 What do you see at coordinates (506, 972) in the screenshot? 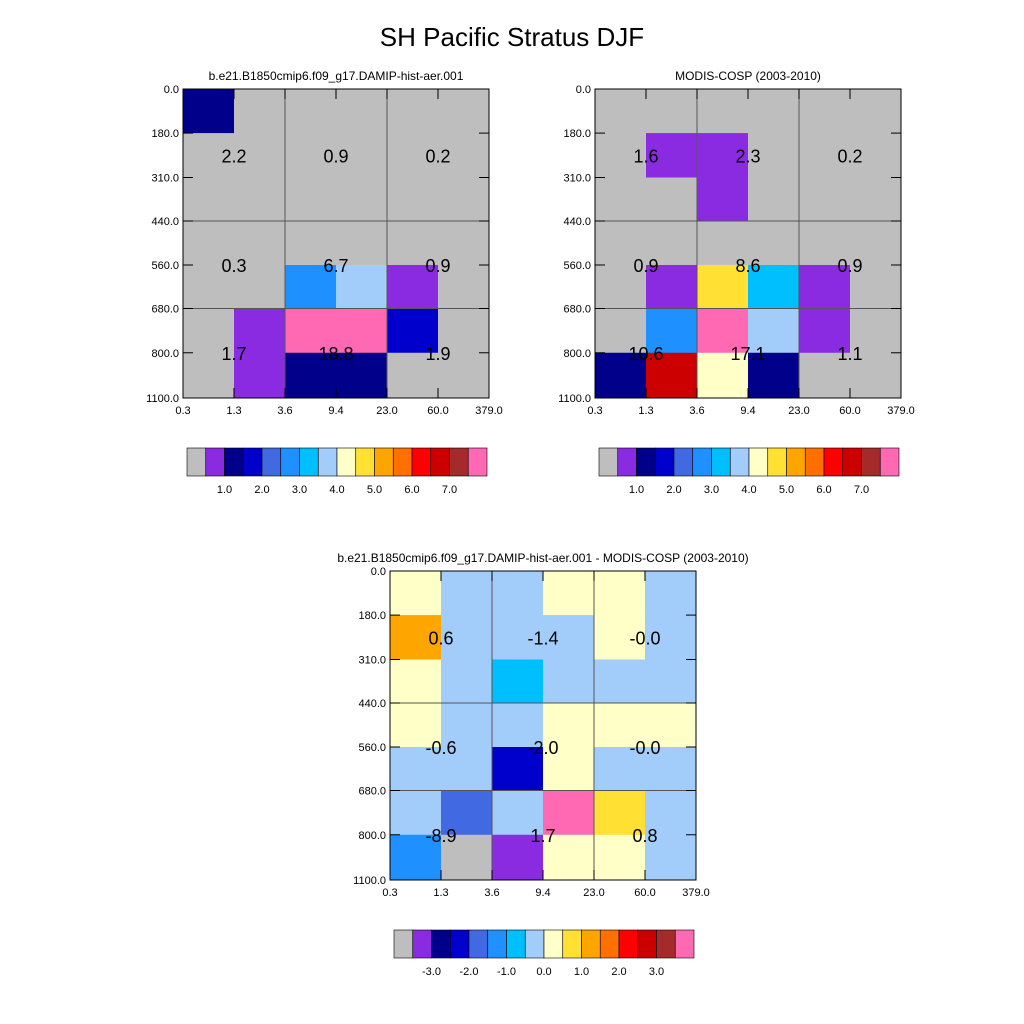
I see `colorbar-label: -1.0` at bounding box center [506, 972].